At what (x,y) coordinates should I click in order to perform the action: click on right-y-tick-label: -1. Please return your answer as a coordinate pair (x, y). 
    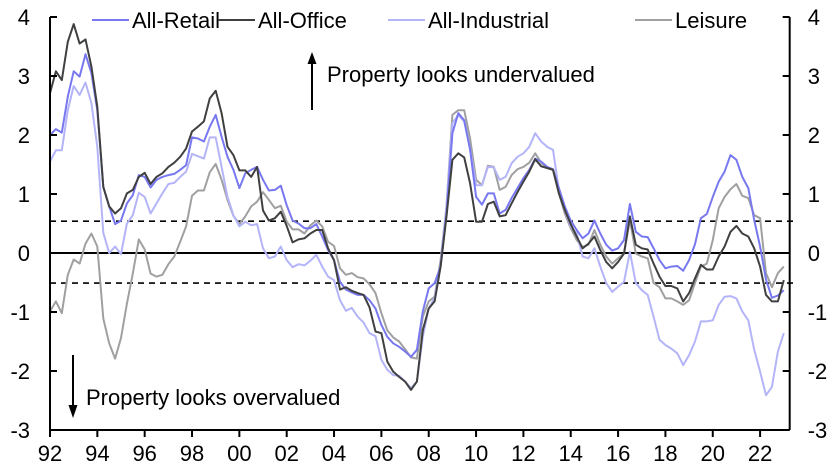
    Looking at the image, I should click on (818, 312).